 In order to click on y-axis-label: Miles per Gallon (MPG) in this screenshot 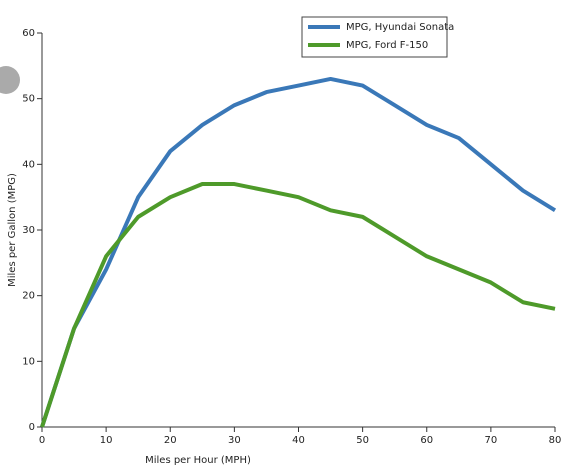, I will do `click(12, 230)`.